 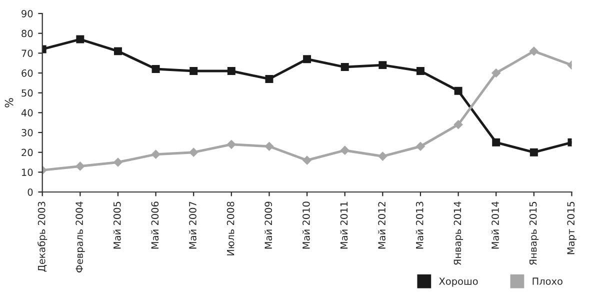 I want to click on x-tick-label: Май 2010, so click(x=306, y=225).